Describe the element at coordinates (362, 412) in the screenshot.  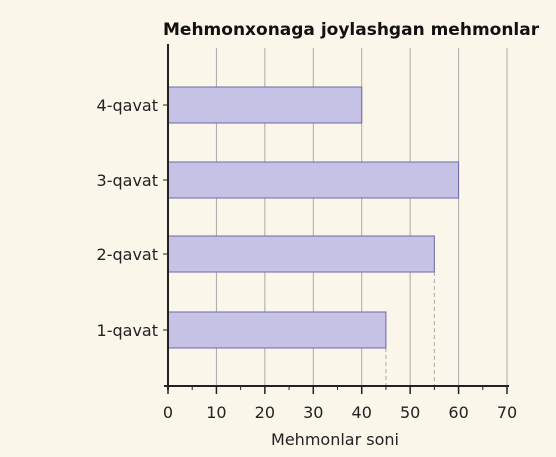
I see `x-tick-label: 40` at that location.